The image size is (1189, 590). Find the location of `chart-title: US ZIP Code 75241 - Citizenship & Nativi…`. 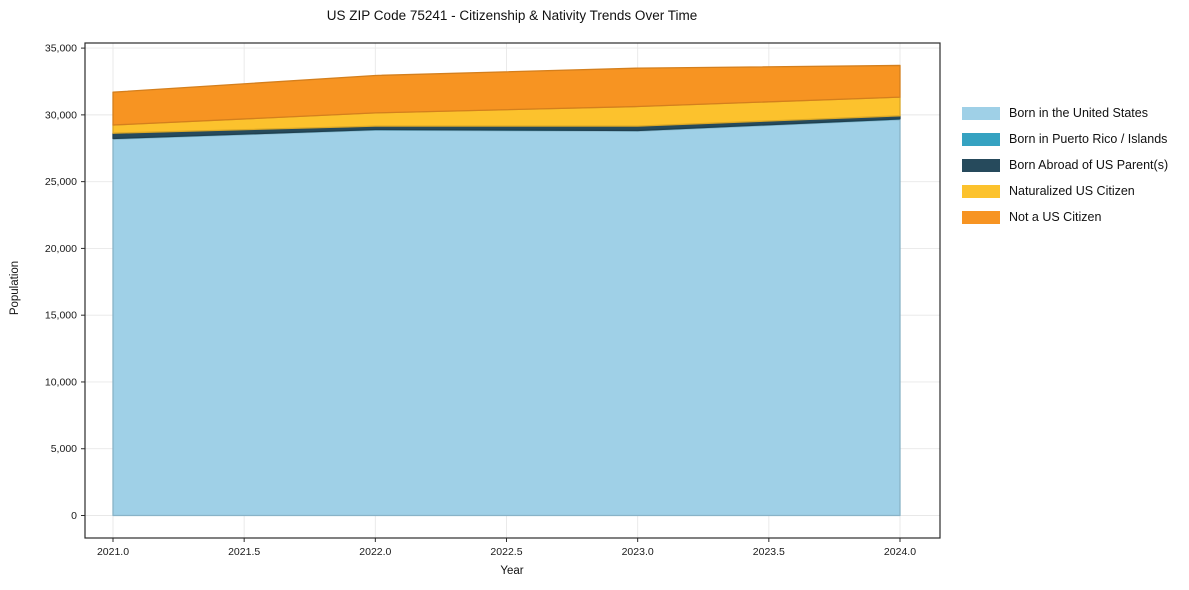

chart-title: US ZIP Code 75241 - Citizenship & Nativi… is located at coordinates (512, 15).